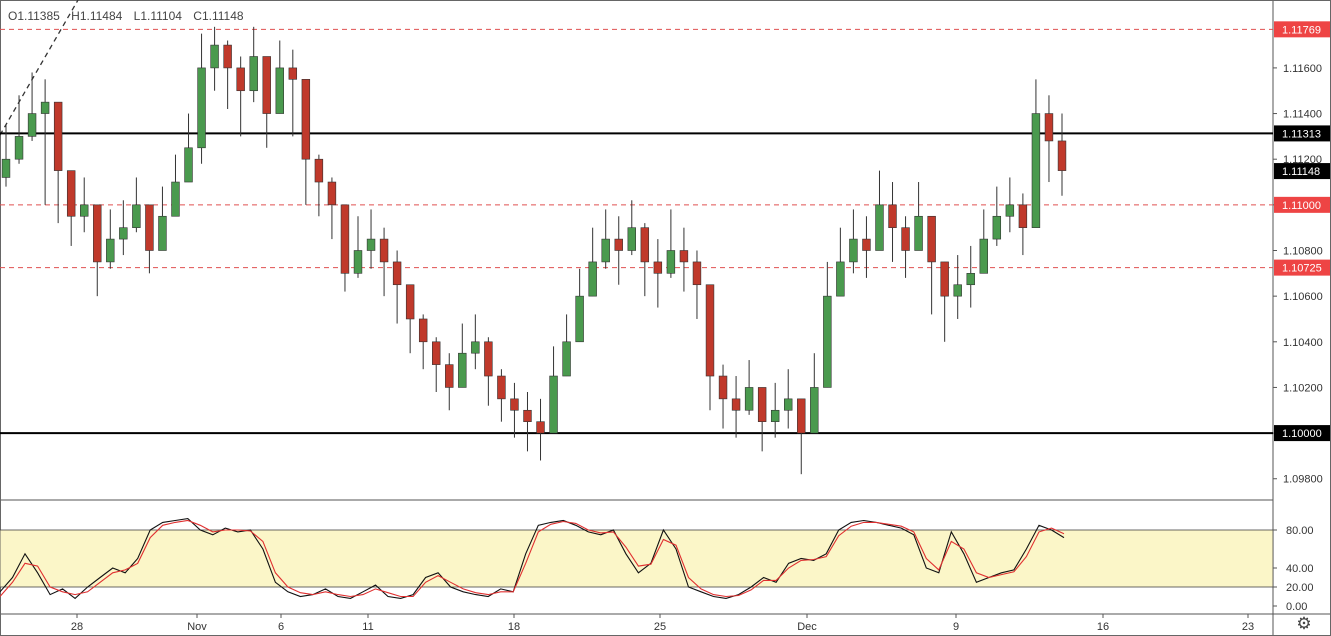 Image resolution: width=1331 pixels, height=636 pixels. I want to click on gear-icon: ⚙, so click(1304, 623).